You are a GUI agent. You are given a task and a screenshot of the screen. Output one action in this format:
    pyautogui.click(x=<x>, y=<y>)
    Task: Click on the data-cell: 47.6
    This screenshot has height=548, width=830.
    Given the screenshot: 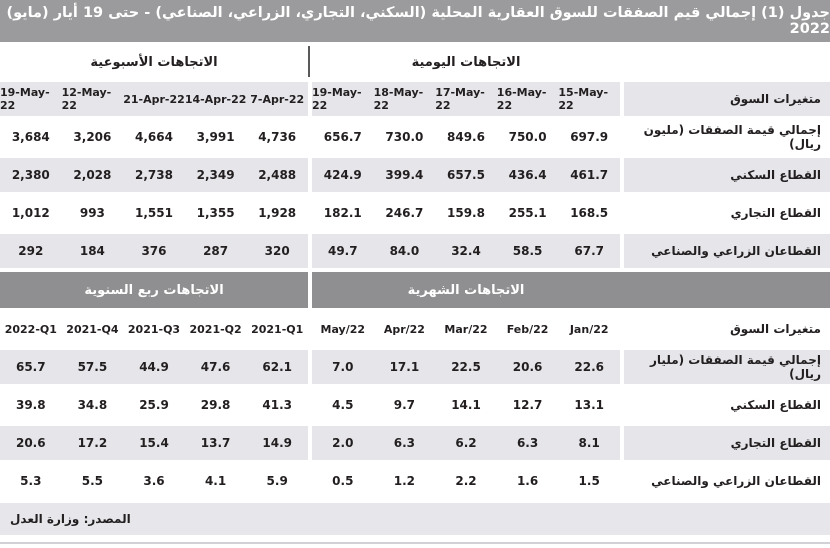 What is the action you would take?
    pyautogui.click(x=215, y=367)
    